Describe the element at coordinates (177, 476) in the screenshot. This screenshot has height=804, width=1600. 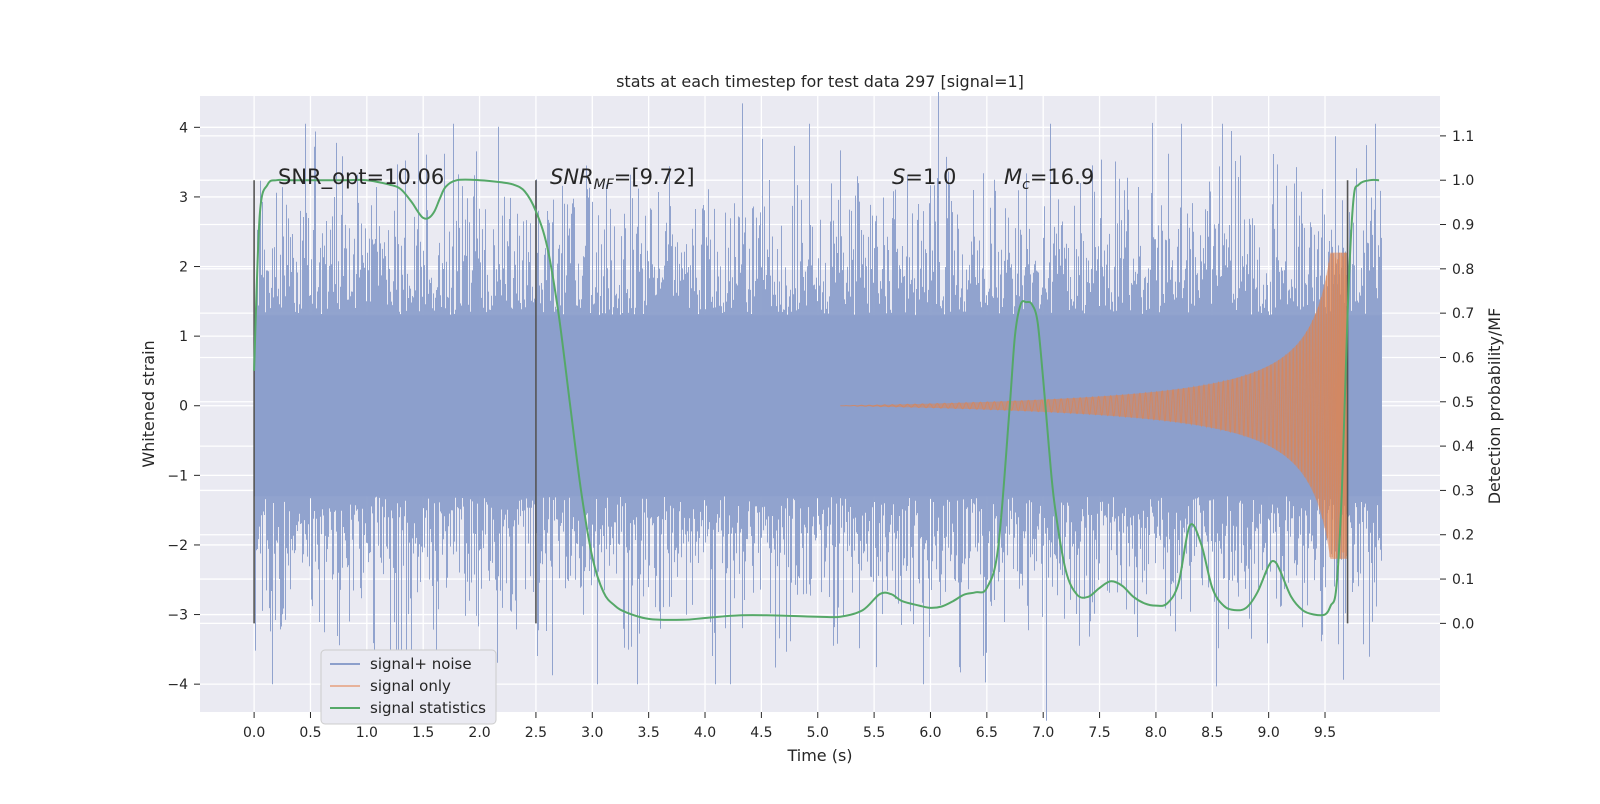
I see `y-tick-label: −1` at that location.